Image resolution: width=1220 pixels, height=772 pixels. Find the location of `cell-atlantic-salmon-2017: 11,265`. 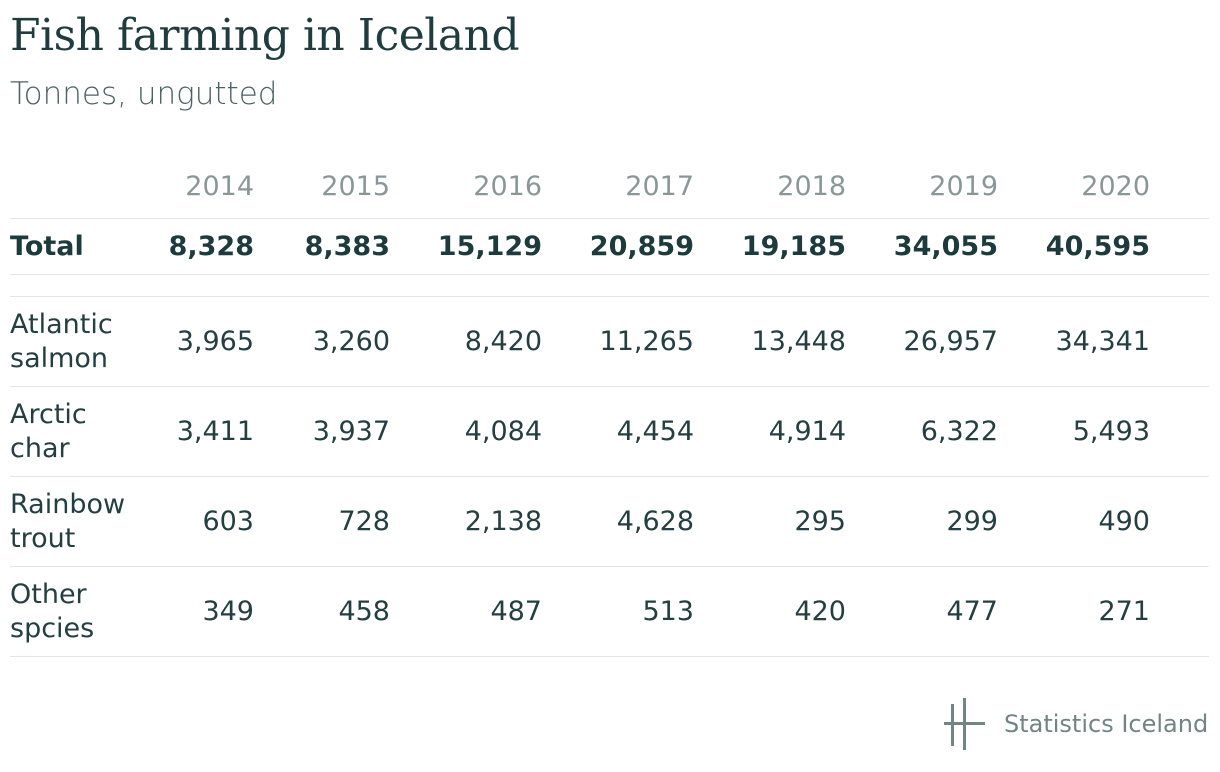

cell-atlantic-salmon-2017: 11,265 is located at coordinates (618, 341).